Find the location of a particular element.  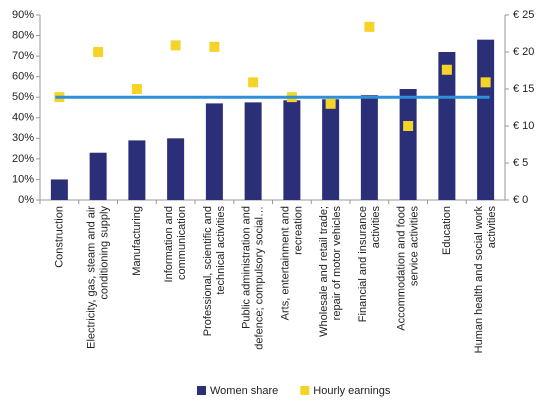

x-tick-label: Arts, entertainment andrecreation is located at coordinates (291, 263).